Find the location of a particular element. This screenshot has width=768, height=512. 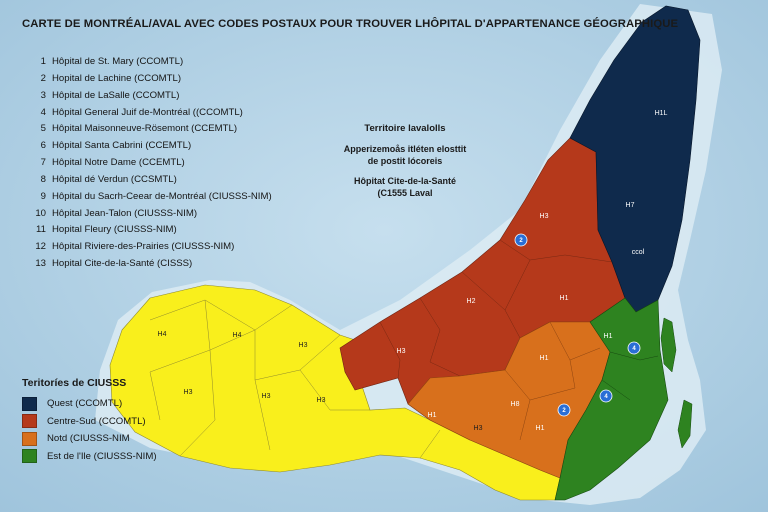

zone-centre-borders is located at coordinates (496, 309).